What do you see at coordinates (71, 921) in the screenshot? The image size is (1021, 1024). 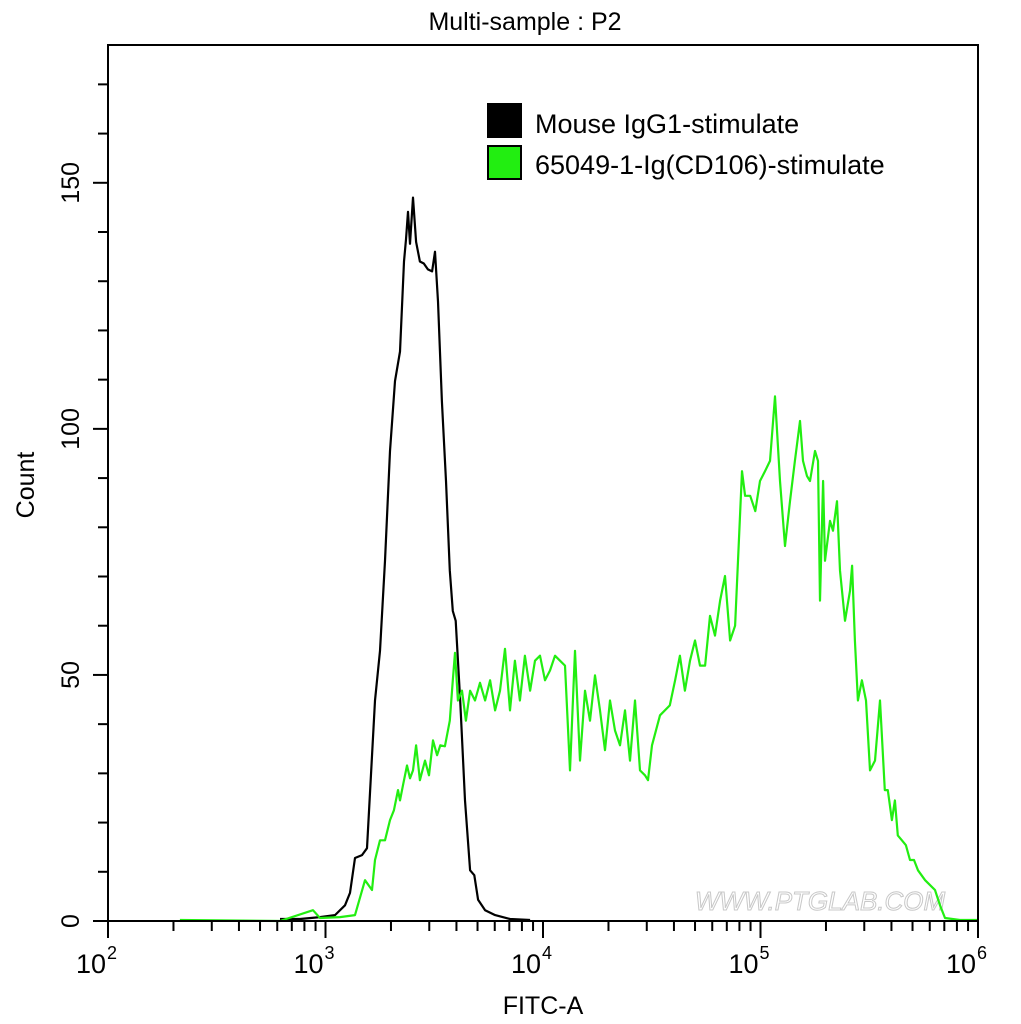 I see `y-tick-label: 0` at bounding box center [71, 921].